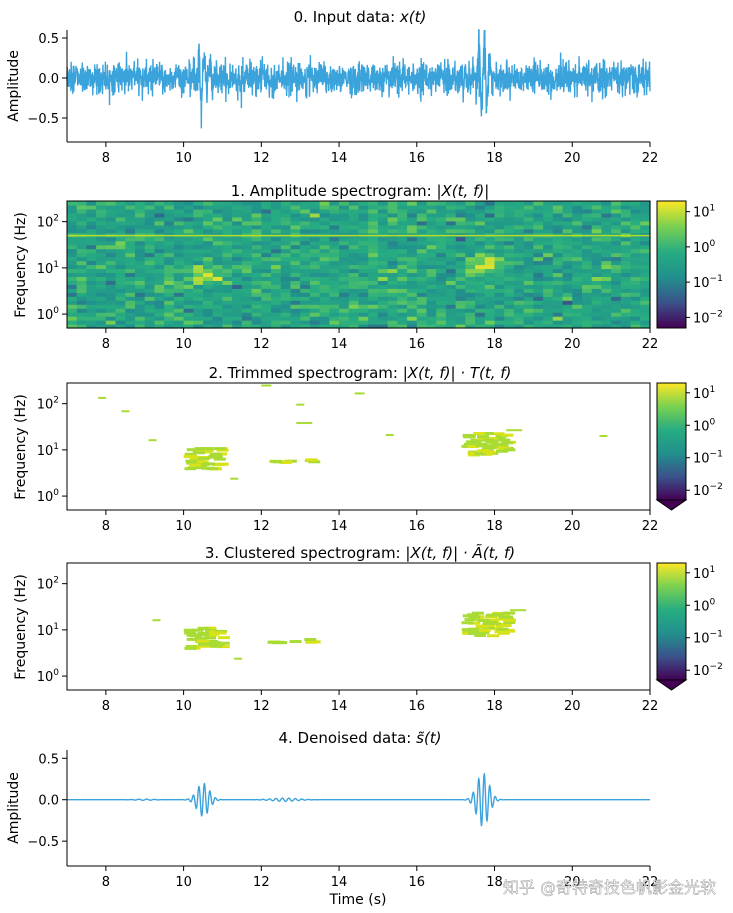 The width and height of the screenshot is (733, 913). What do you see at coordinates (713, 602) in the screenshot?
I see `colorbar-tick-exponent: 0` at bounding box center [713, 602].